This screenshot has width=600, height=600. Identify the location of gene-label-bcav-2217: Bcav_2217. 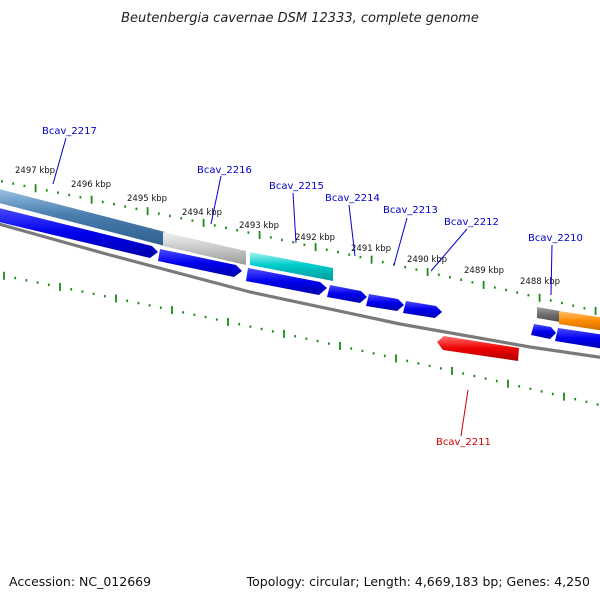
(69, 131).